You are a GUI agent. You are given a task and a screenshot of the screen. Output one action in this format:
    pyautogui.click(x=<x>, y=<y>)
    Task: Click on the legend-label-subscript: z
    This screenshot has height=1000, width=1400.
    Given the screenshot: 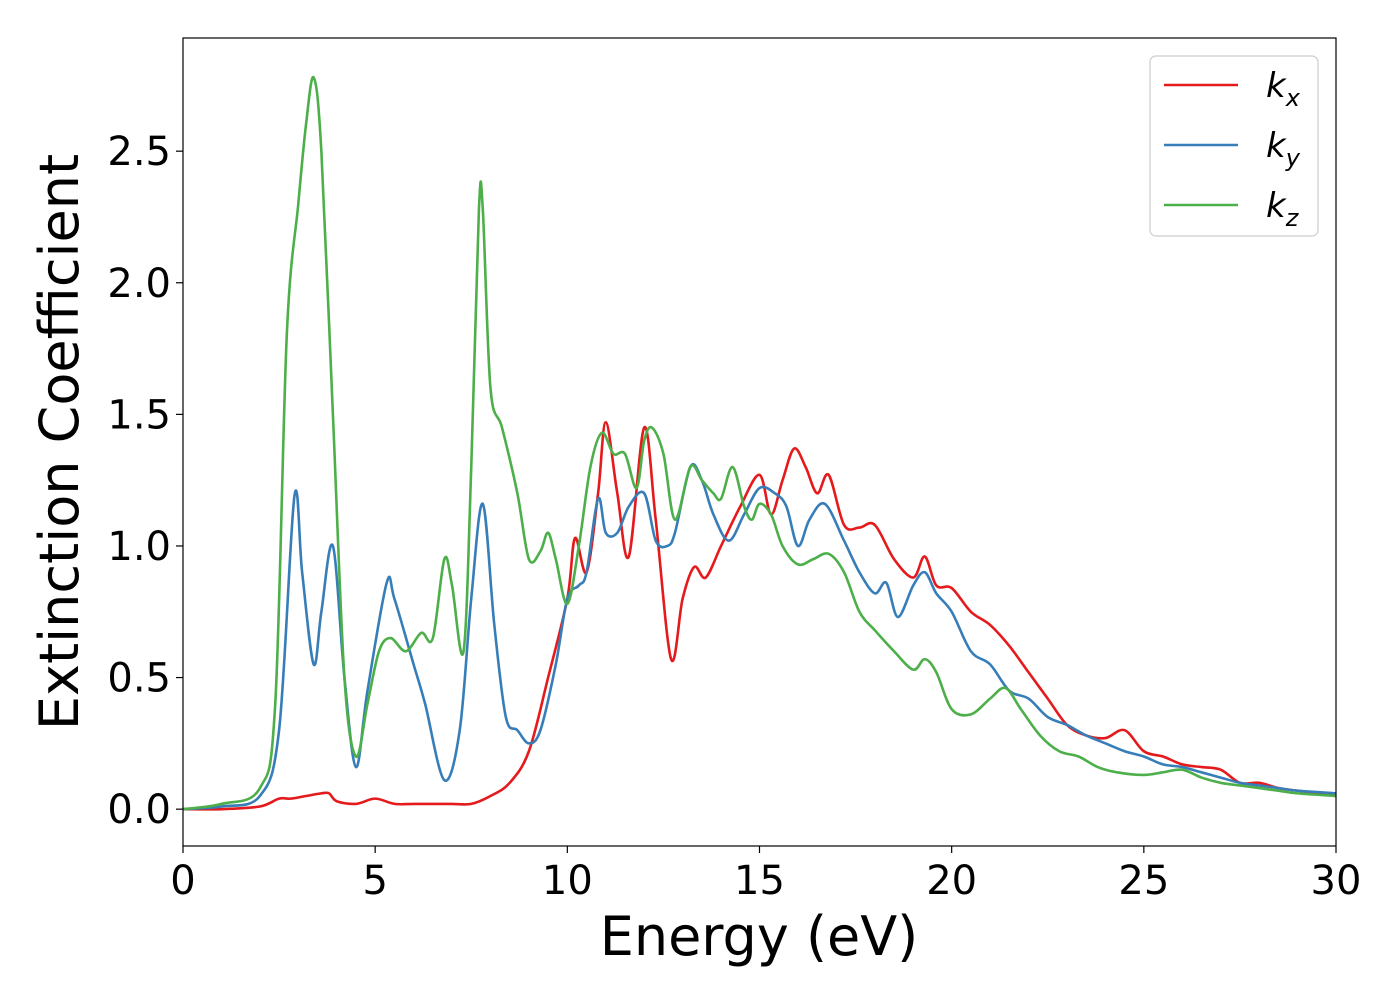 What is the action you would take?
    pyautogui.click(x=1292, y=218)
    